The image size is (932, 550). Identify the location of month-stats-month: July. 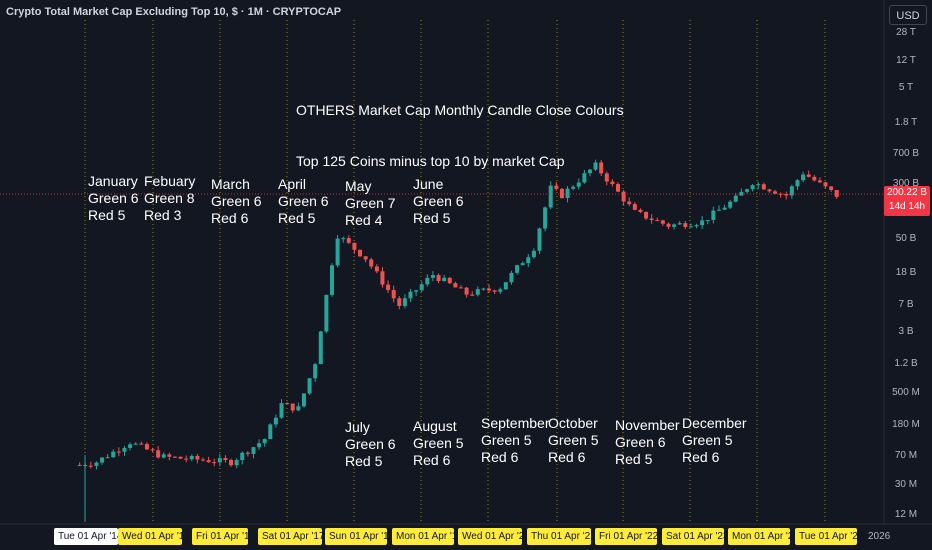
(357, 427).